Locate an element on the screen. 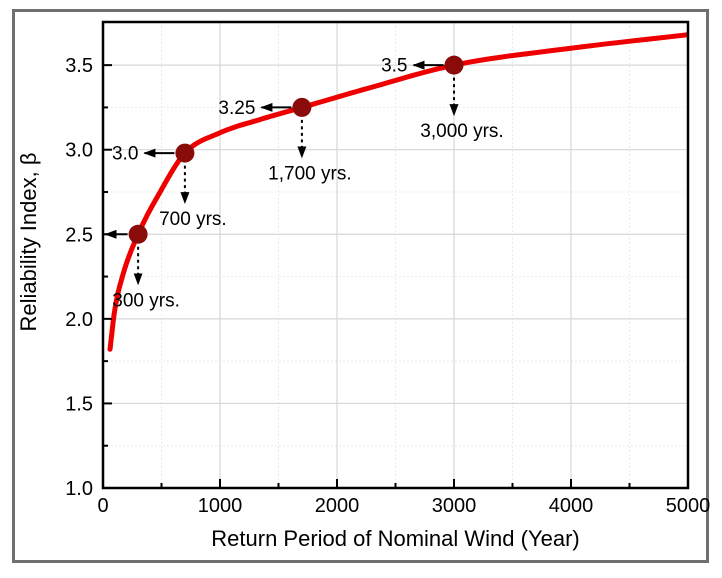  y-tick-label-3: 2.5 is located at coordinates (79, 235).